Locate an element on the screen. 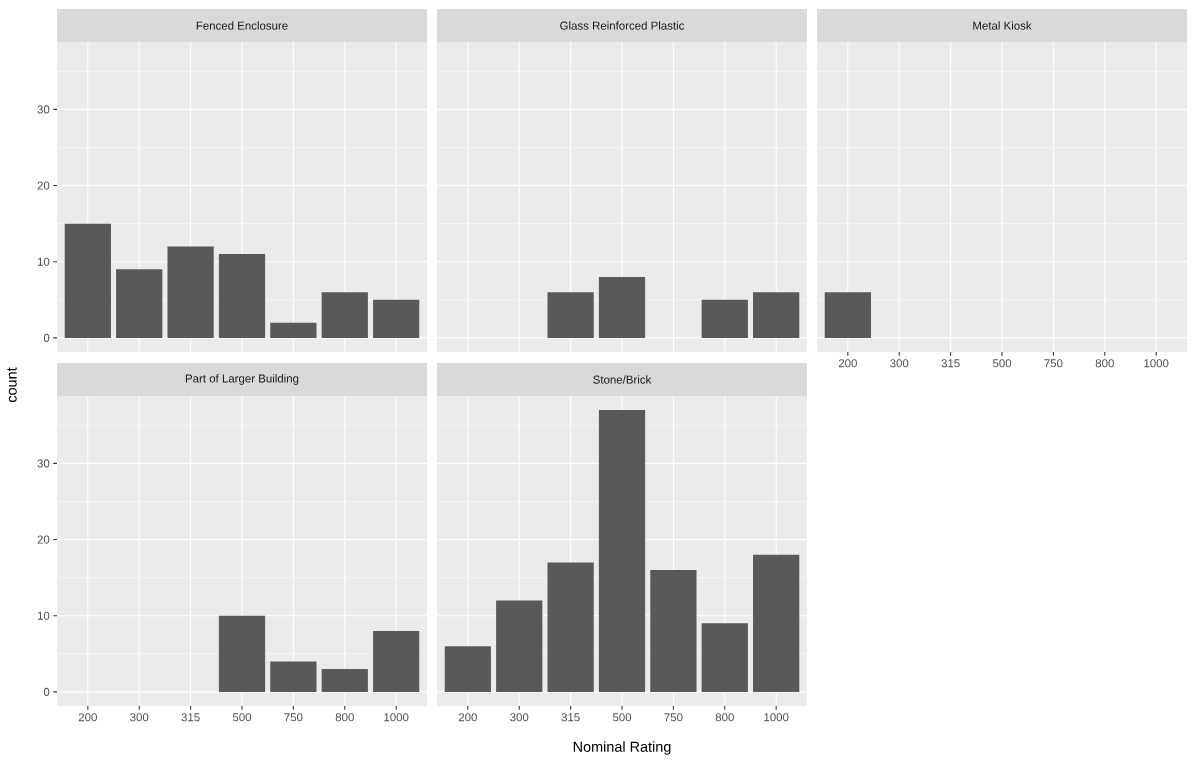 The image size is (1192, 762). chart-title: Part of Larger Building is located at coordinates (242, 379).